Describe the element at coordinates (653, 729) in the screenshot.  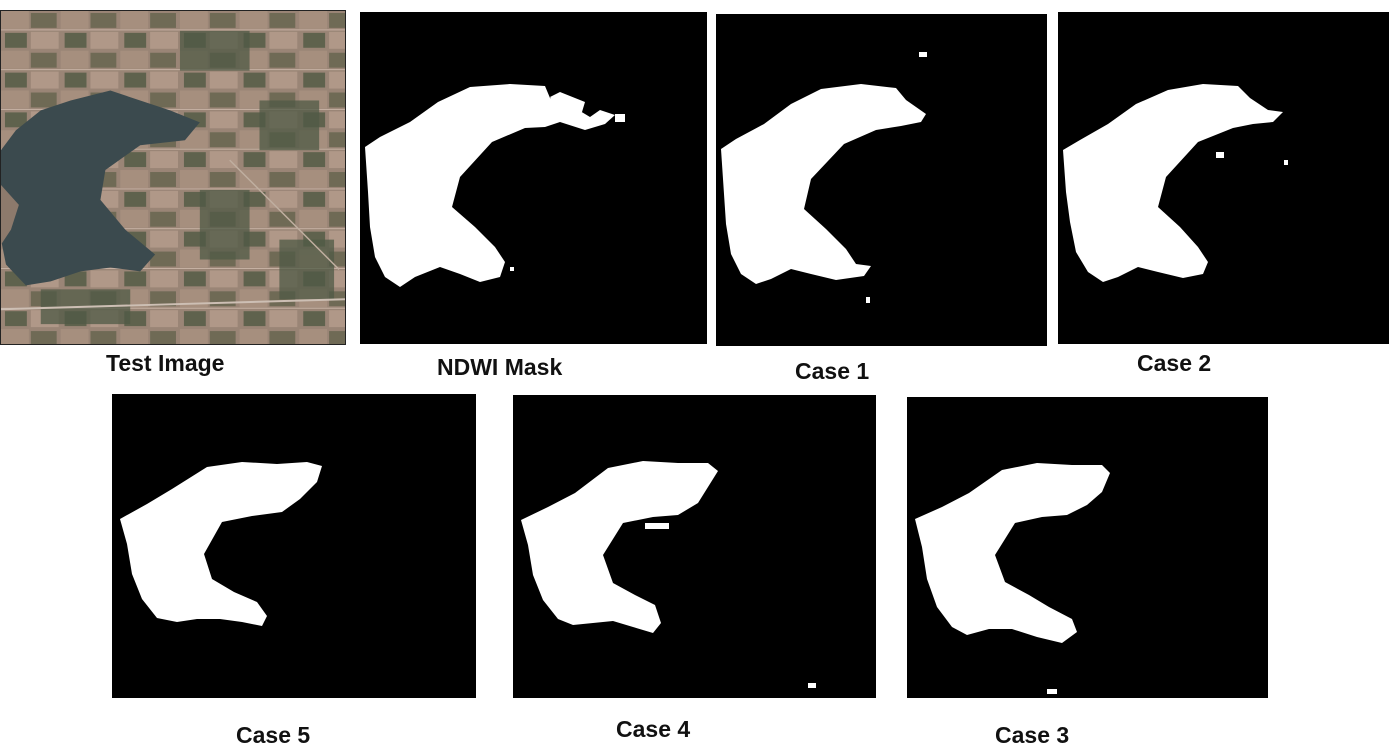
I see `caption-case-4: Case 4` at that location.